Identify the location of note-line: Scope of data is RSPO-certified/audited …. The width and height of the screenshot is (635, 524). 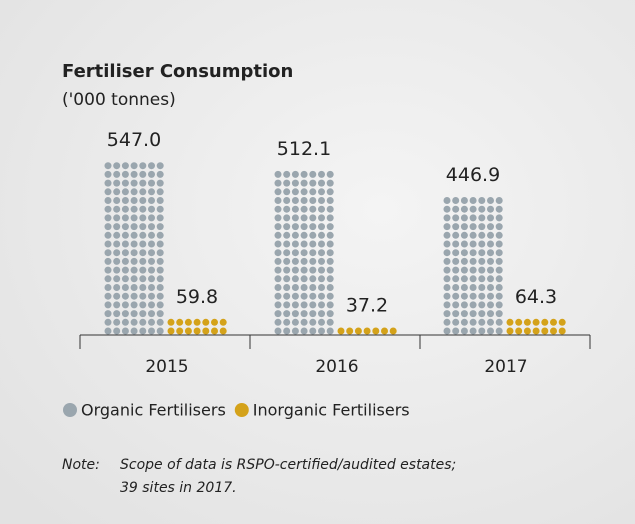
(288, 465).